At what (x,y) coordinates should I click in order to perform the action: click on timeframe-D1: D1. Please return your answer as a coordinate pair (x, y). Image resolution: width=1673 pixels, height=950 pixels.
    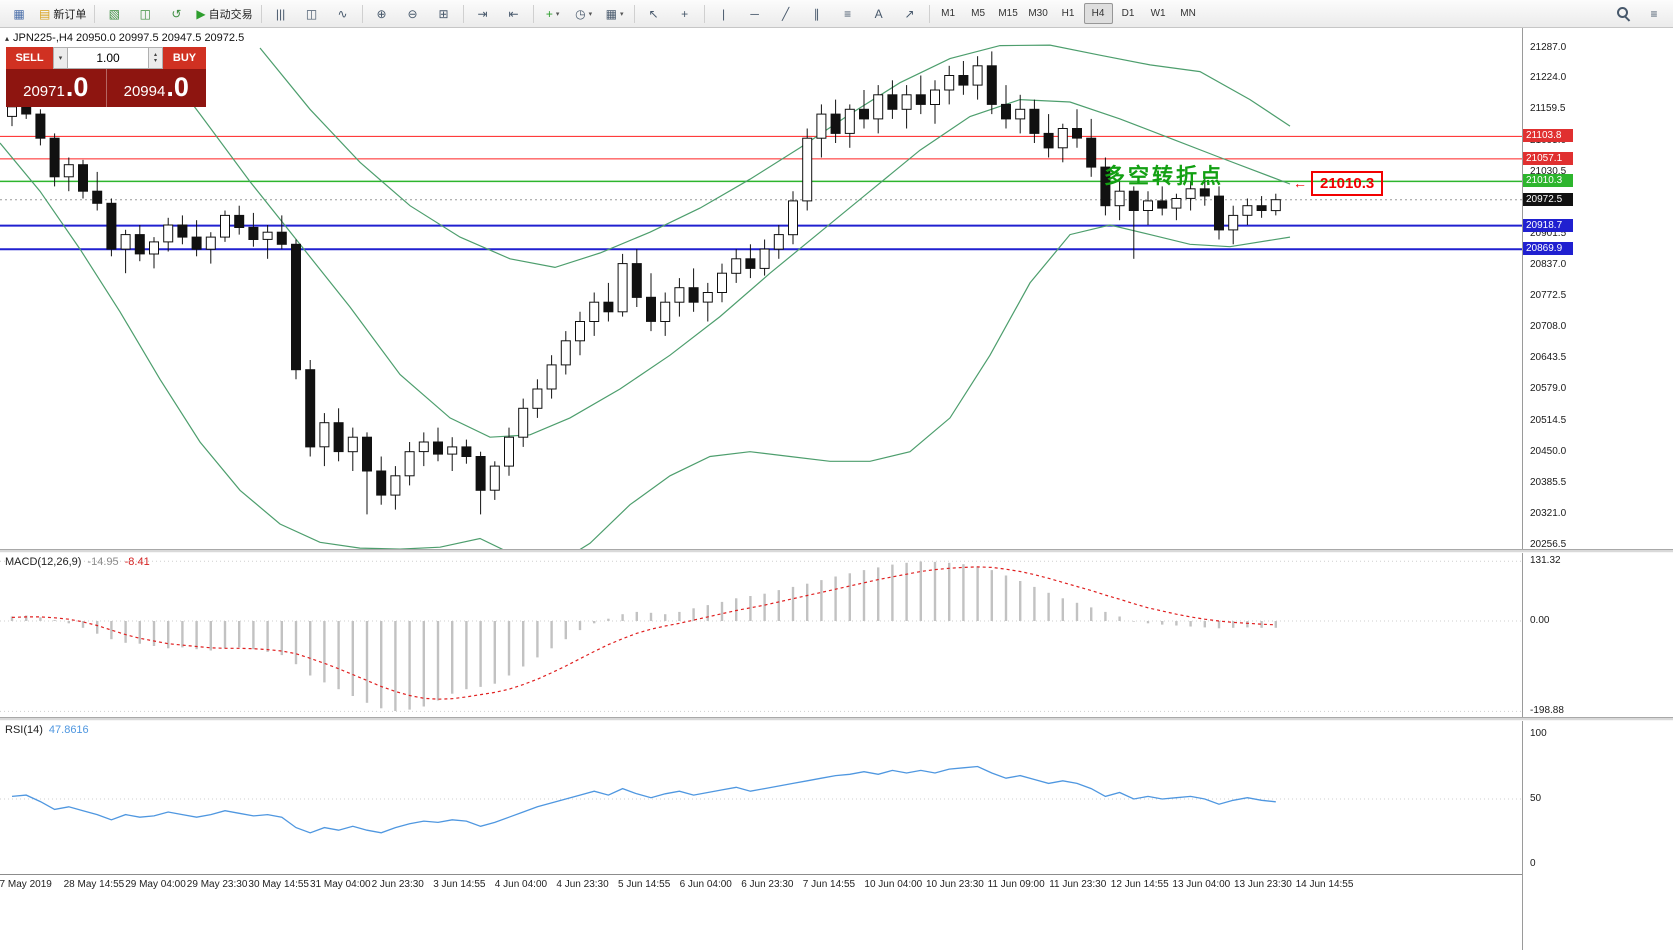
    Looking at the image, I should click on (1128, 13).